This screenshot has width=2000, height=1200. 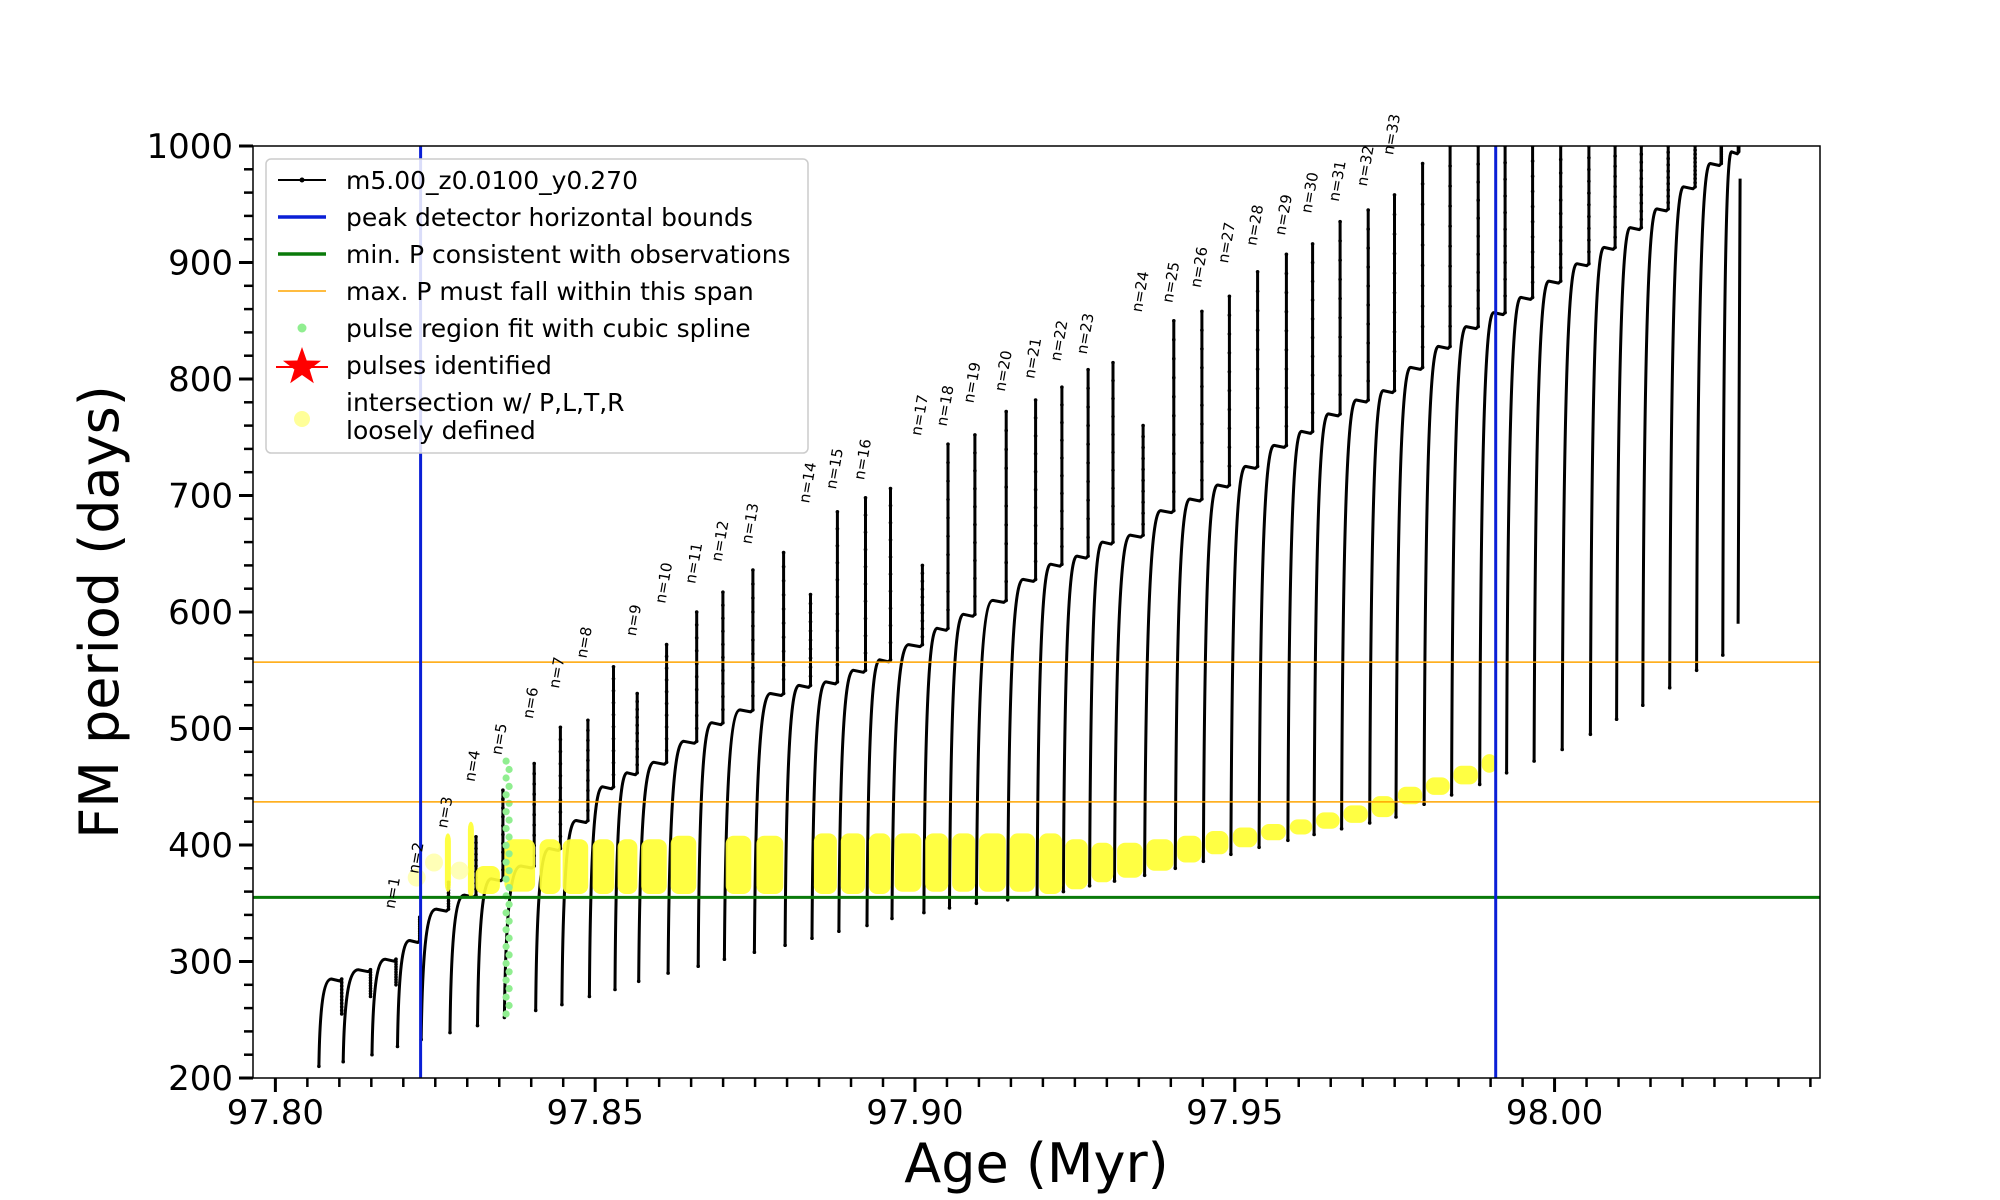 What do you see at coordinates (556, 672) in the screenshot?
I see `pulse-label: n=7` at bounding box center [556, 672].